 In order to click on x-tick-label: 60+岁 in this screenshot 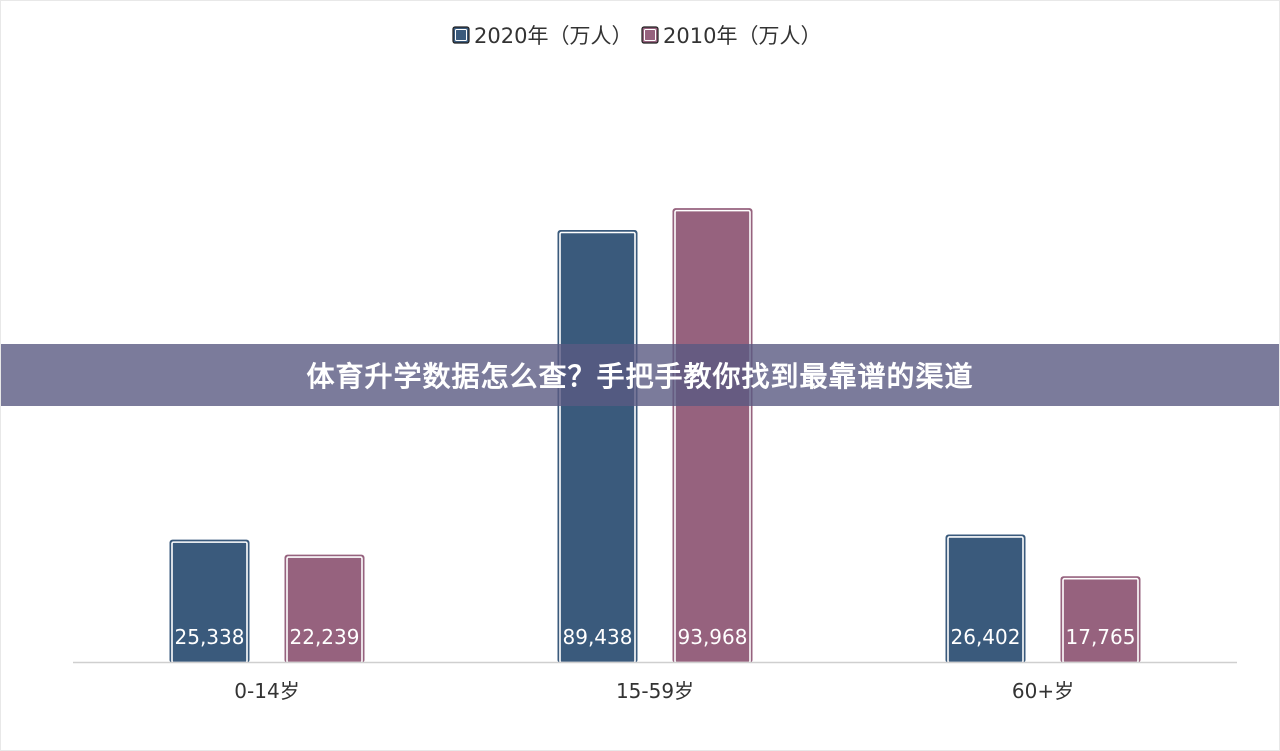, I will do `click(1043, 691)`.